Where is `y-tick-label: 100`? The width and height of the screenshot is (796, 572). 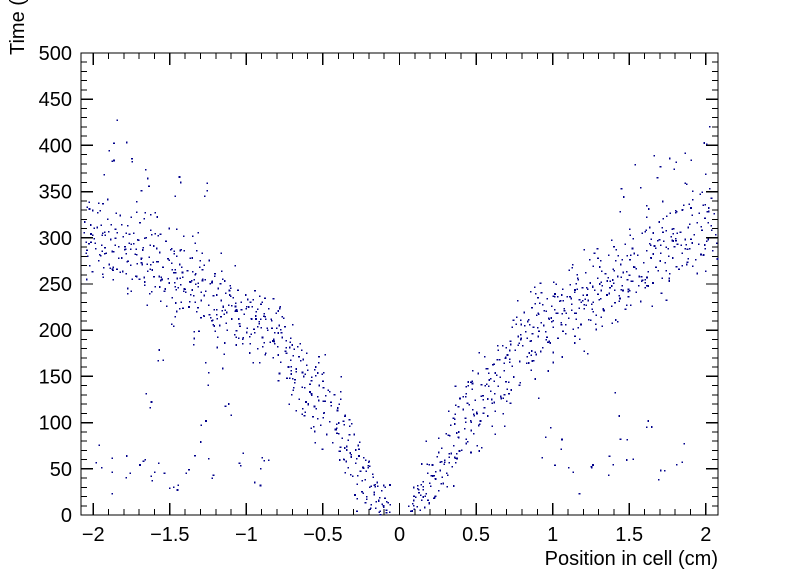 y-tick-label: 100 is located at coordinates (55, 424).